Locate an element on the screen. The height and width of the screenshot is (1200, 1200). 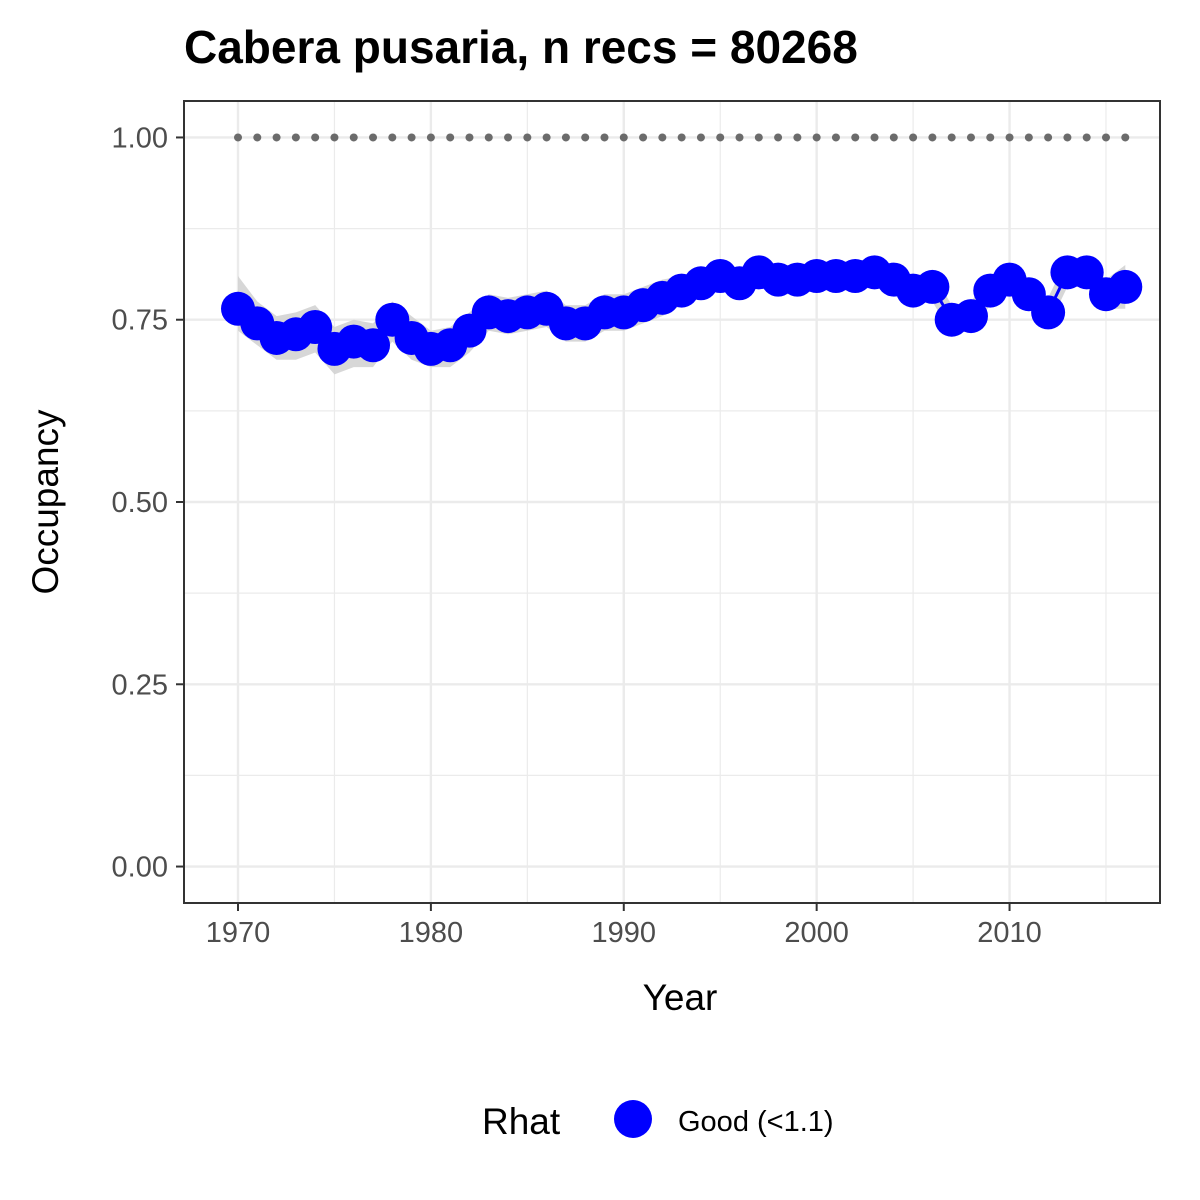
legend-key-point is located at coordinates (633, 1119).